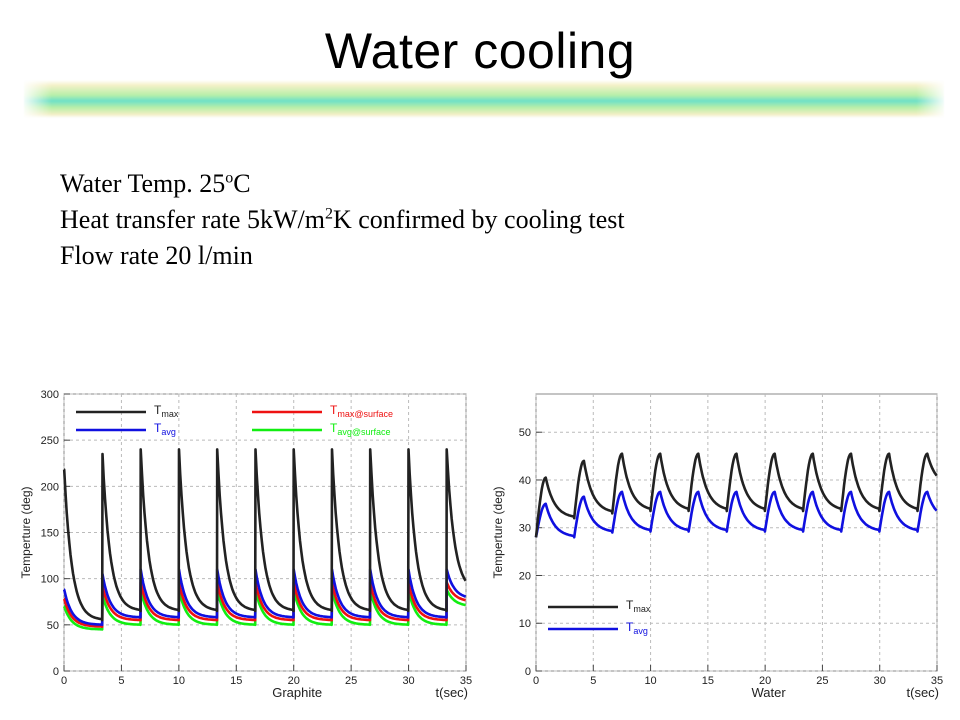 This screenshot has width=960, height=720. What do you see at coordinates (525, 576) in the screenshot?
I see `y-tick-label: 20` at bounding box center [525, 576].